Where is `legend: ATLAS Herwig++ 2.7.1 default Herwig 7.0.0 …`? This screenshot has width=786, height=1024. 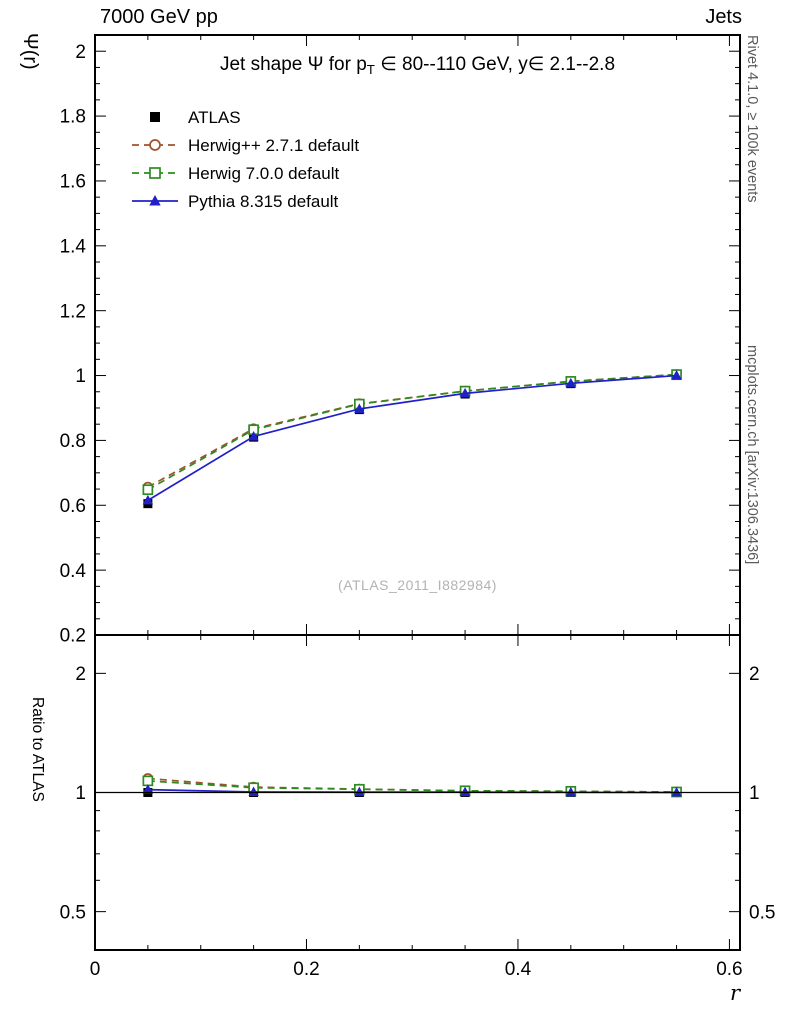
legend: ATLAS Herwig++ 2.7.1 default Herwig 7.0.0 … is located at coordinates (245, 159).